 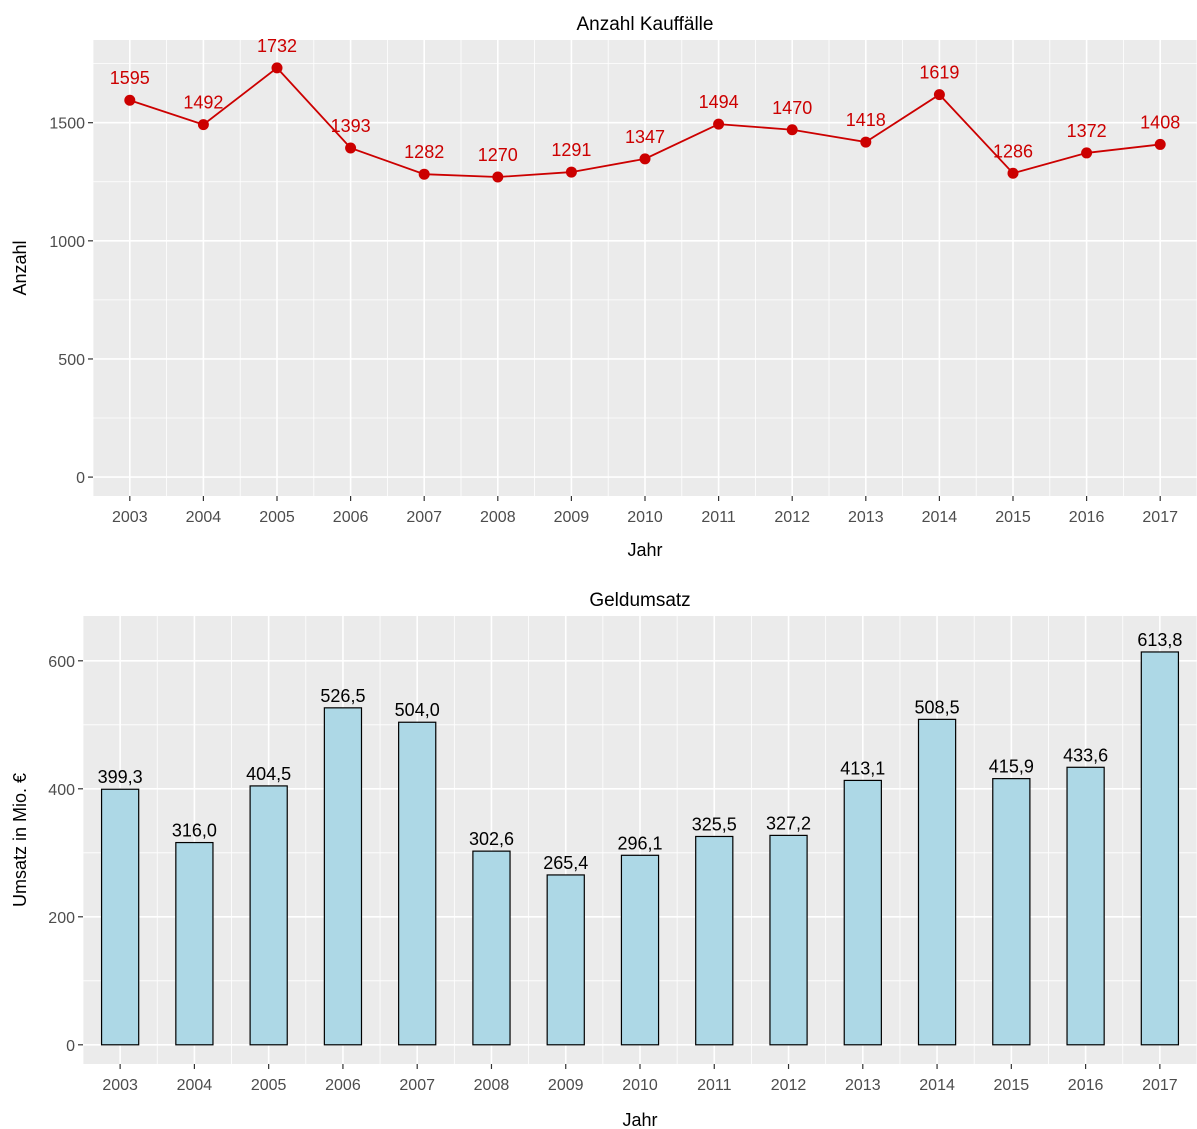 What do you see at coordinates (939, 73) in the screenshot?
I see `data-label: 1619` at bounding box center [939, 73].